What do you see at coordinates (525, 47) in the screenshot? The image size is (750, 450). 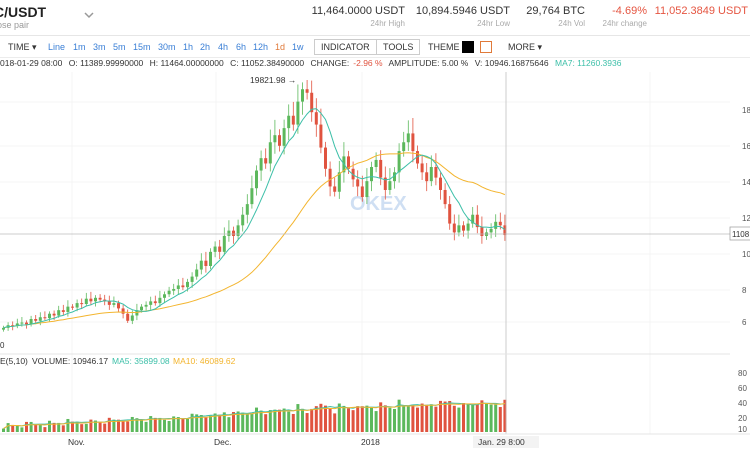 I see `more-dropdown: MORE ▾` at bounding box center [525, 47].